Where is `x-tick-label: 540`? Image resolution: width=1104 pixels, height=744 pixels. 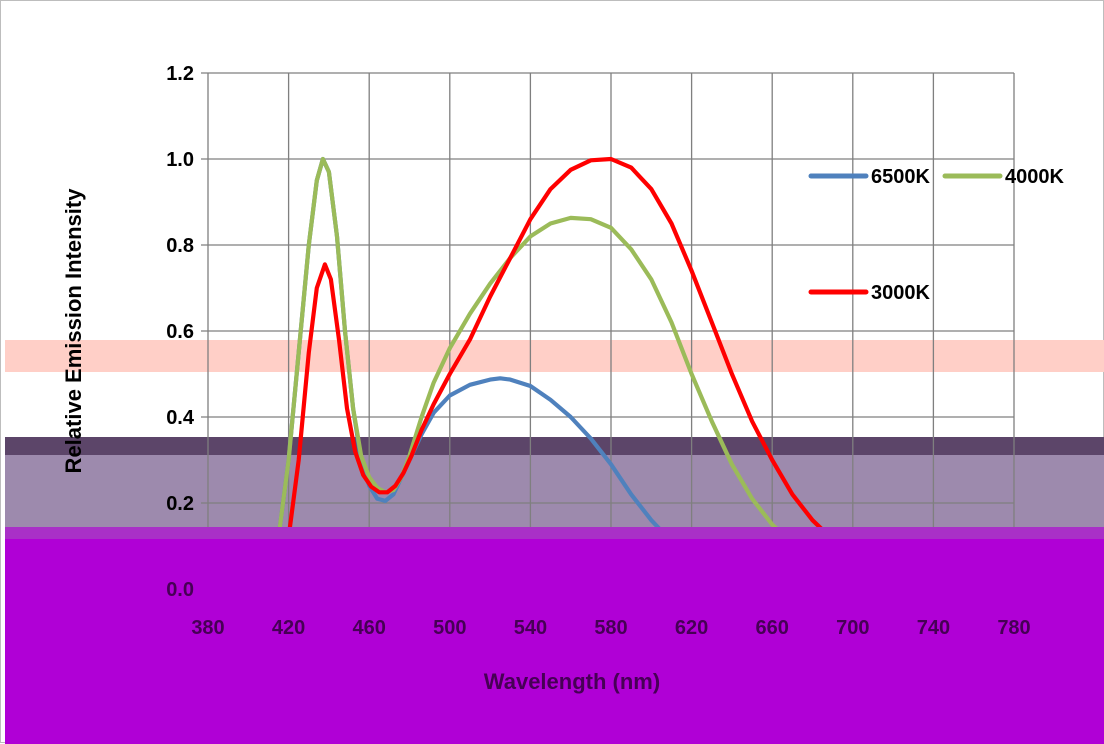
x-tick-label: 540 is located at coordinates (530, 628).